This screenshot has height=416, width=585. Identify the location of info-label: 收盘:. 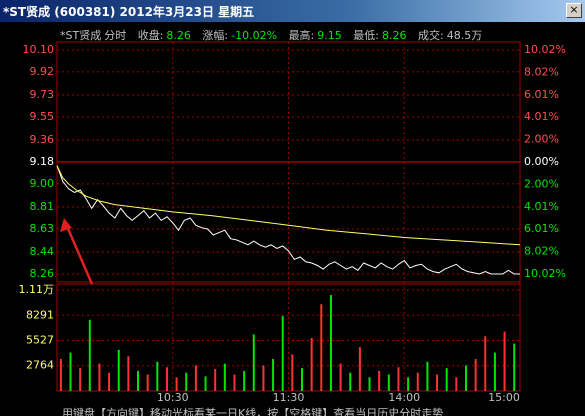
(150, 35).